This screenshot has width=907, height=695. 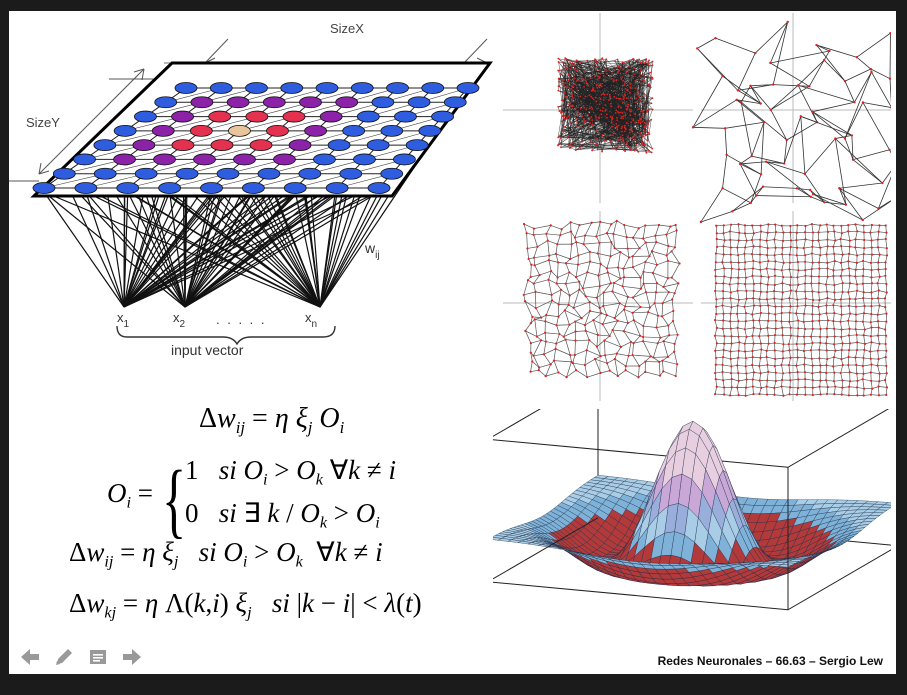 What do you see at coordinates (311, 320) in the screenshot?
I see `input-xn: xn` at bounding box center [311, 320].